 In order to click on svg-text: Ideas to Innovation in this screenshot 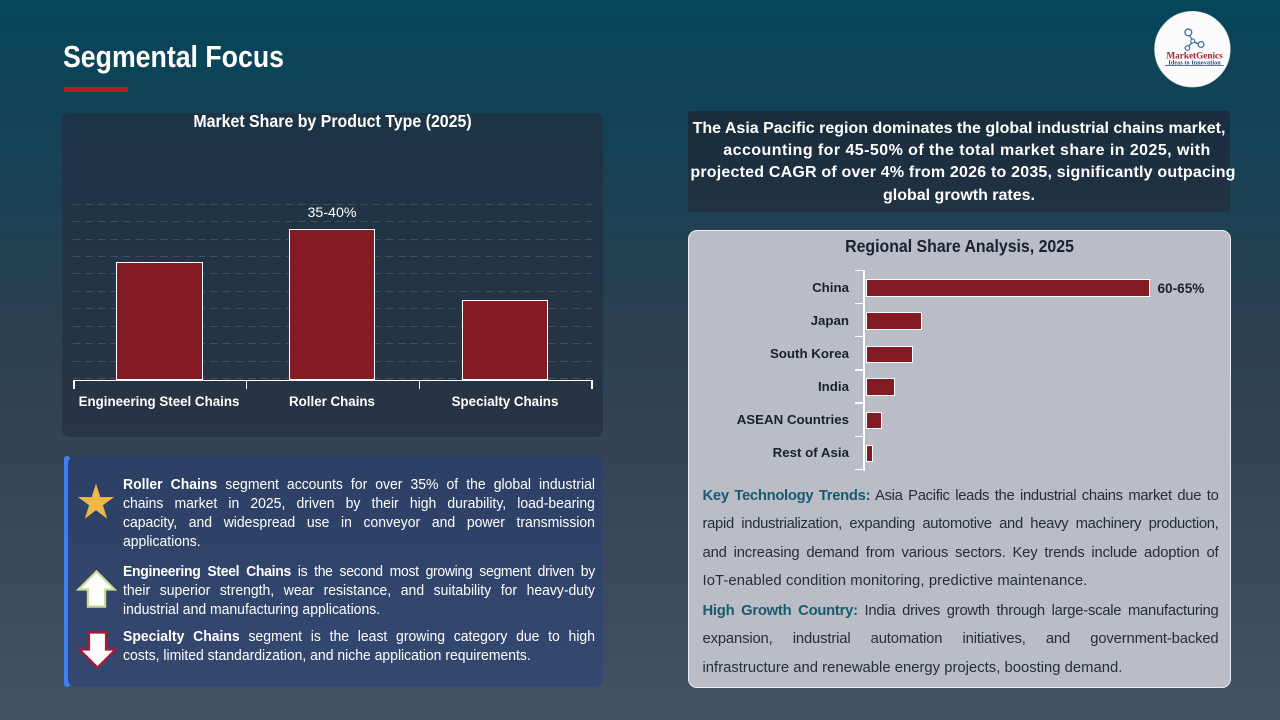, I will do `click(1194, 63)`.